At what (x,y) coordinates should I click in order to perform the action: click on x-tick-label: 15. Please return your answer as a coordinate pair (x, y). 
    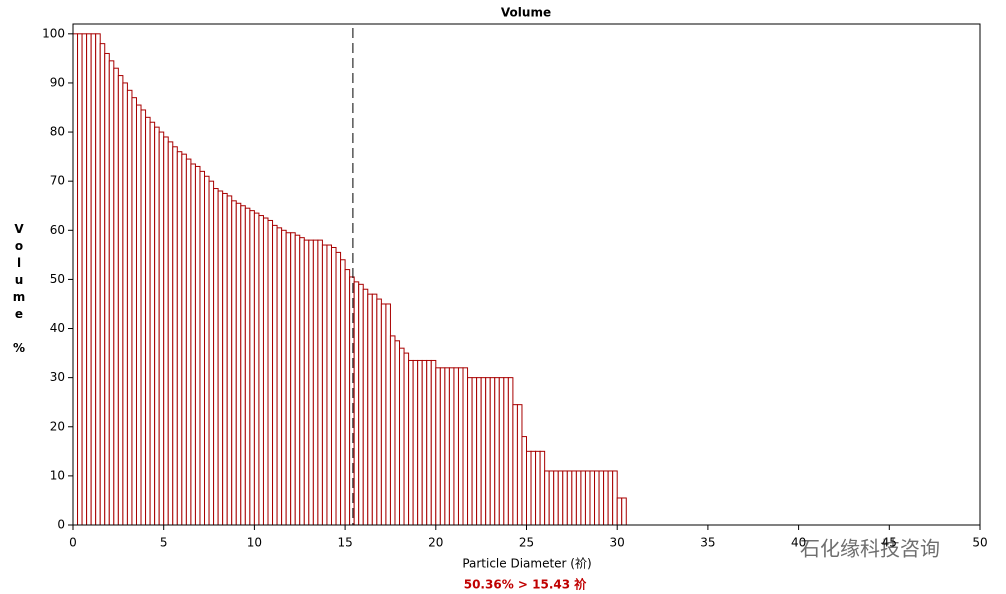
    Looking at the image, I should click on (344, 543).